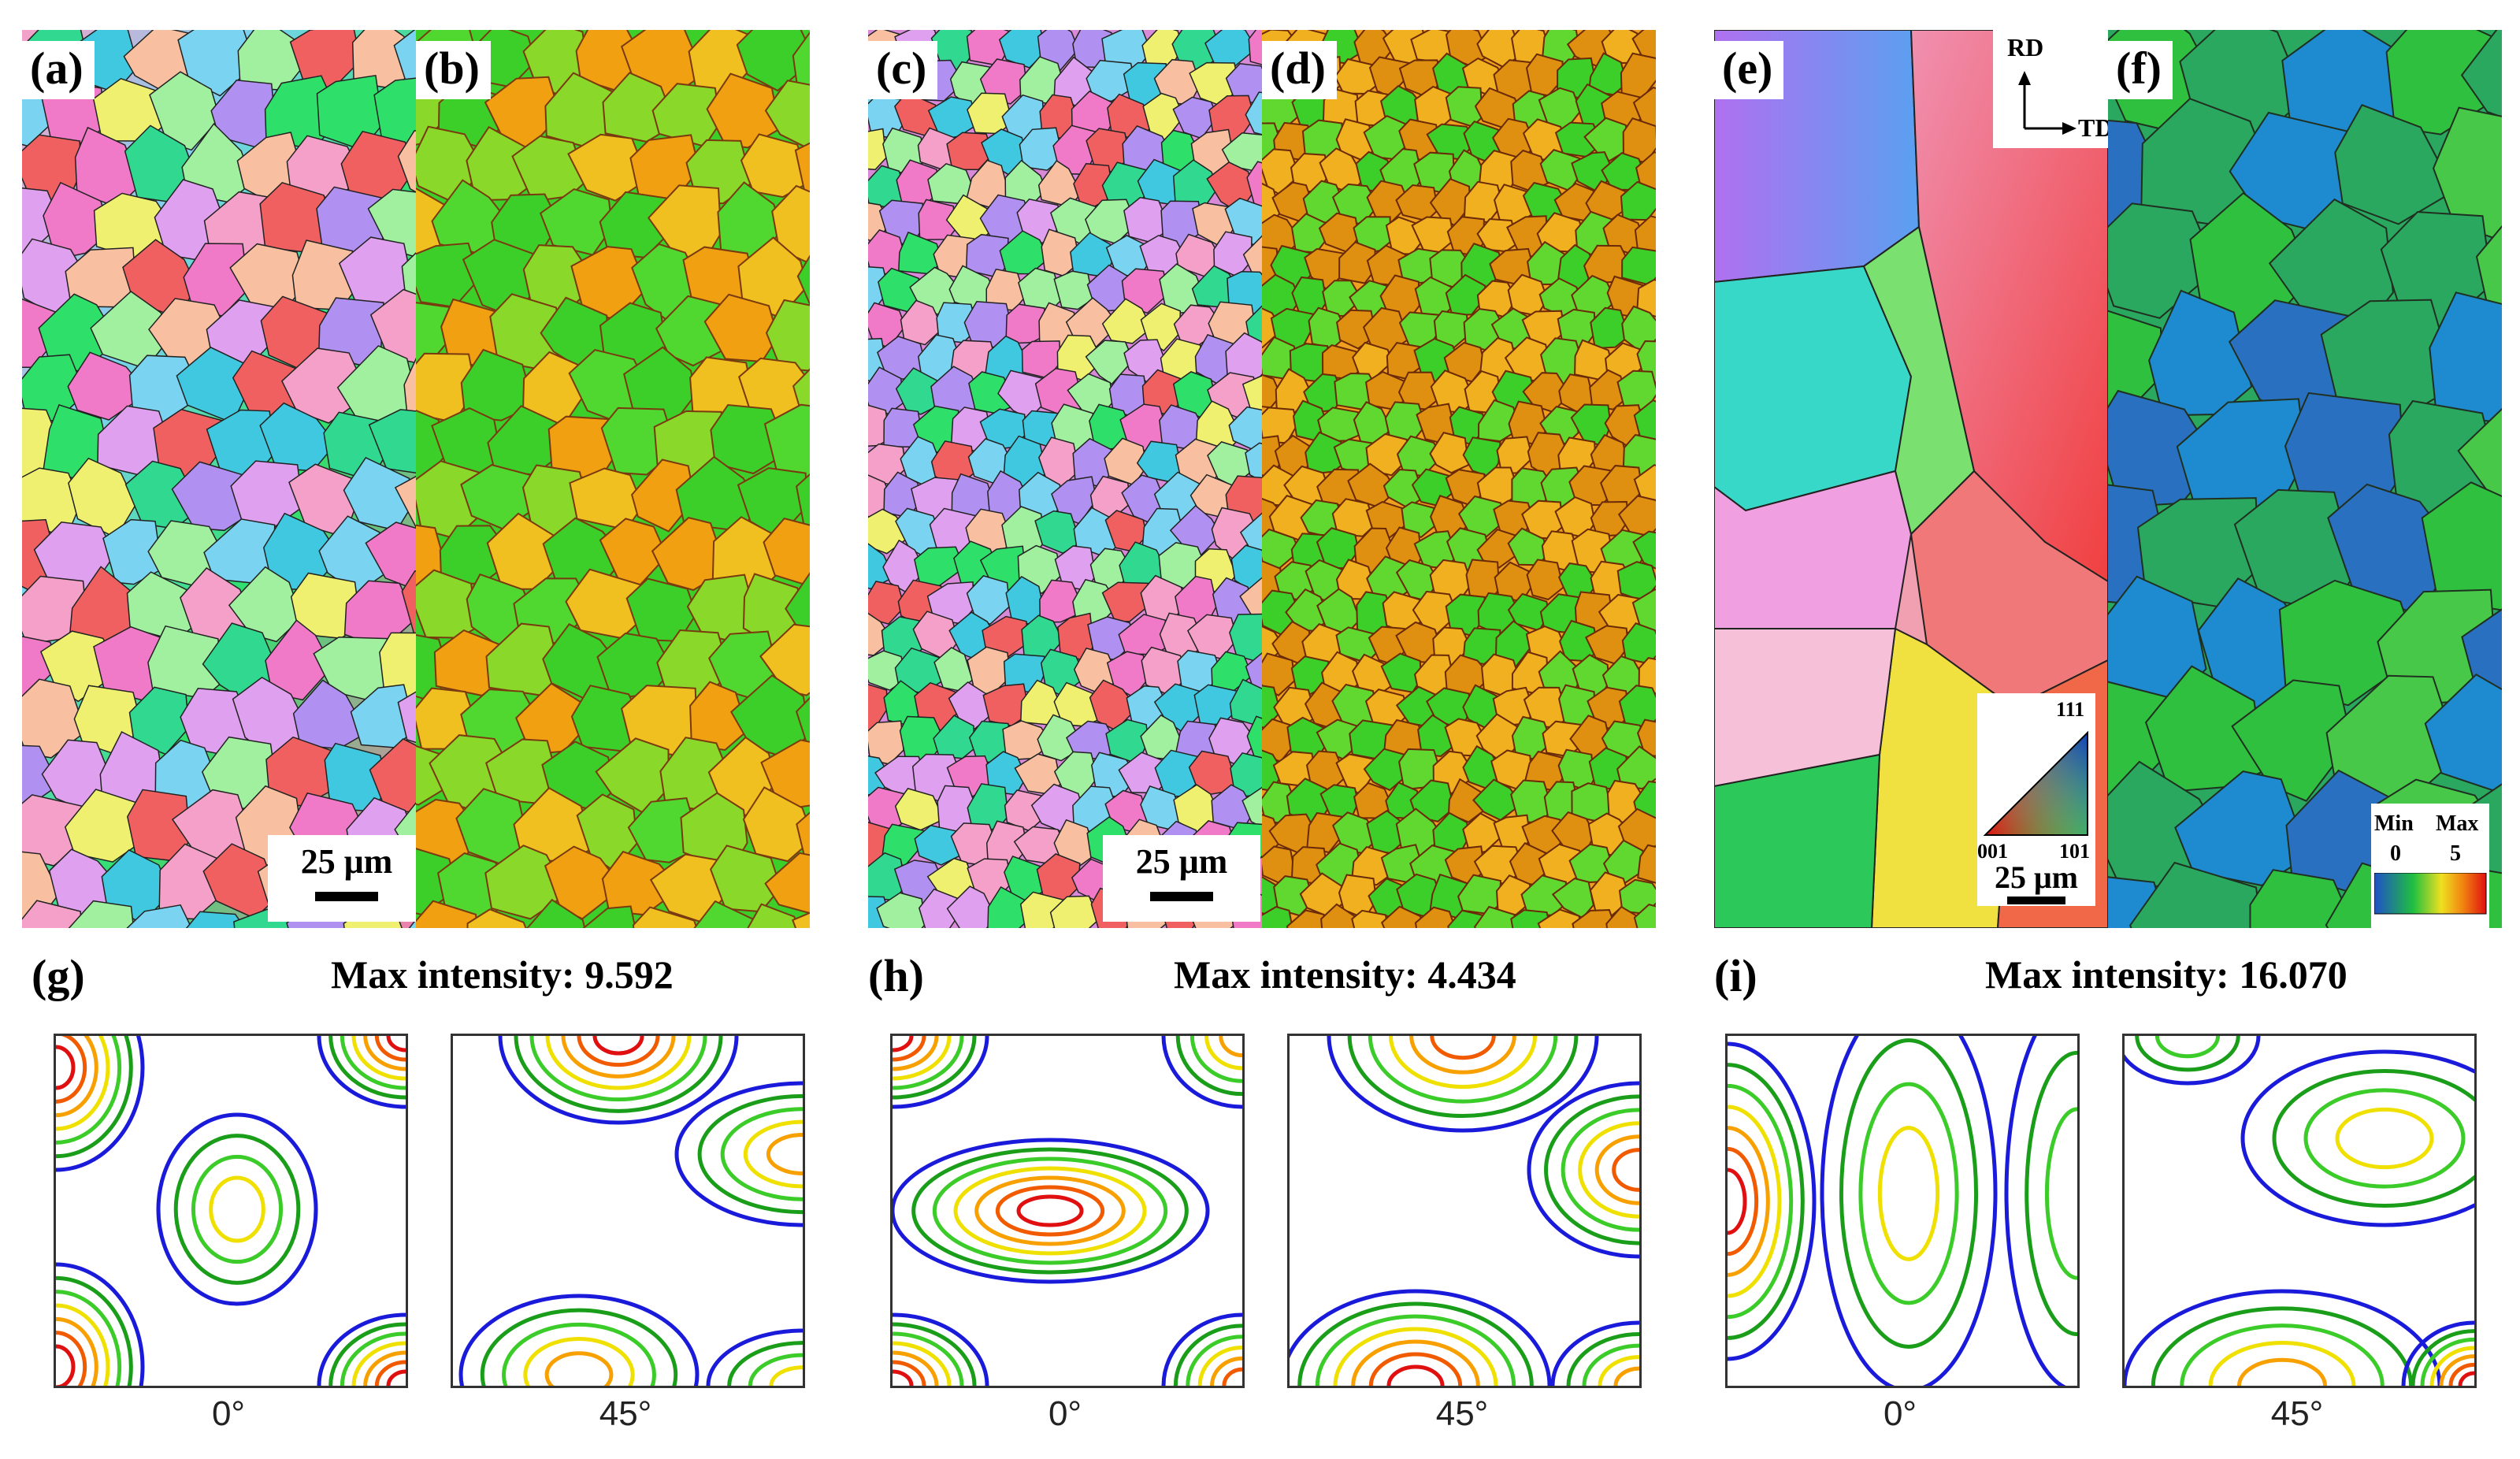  I want to click on odf-i-45-contours, so click(2299, 1211).